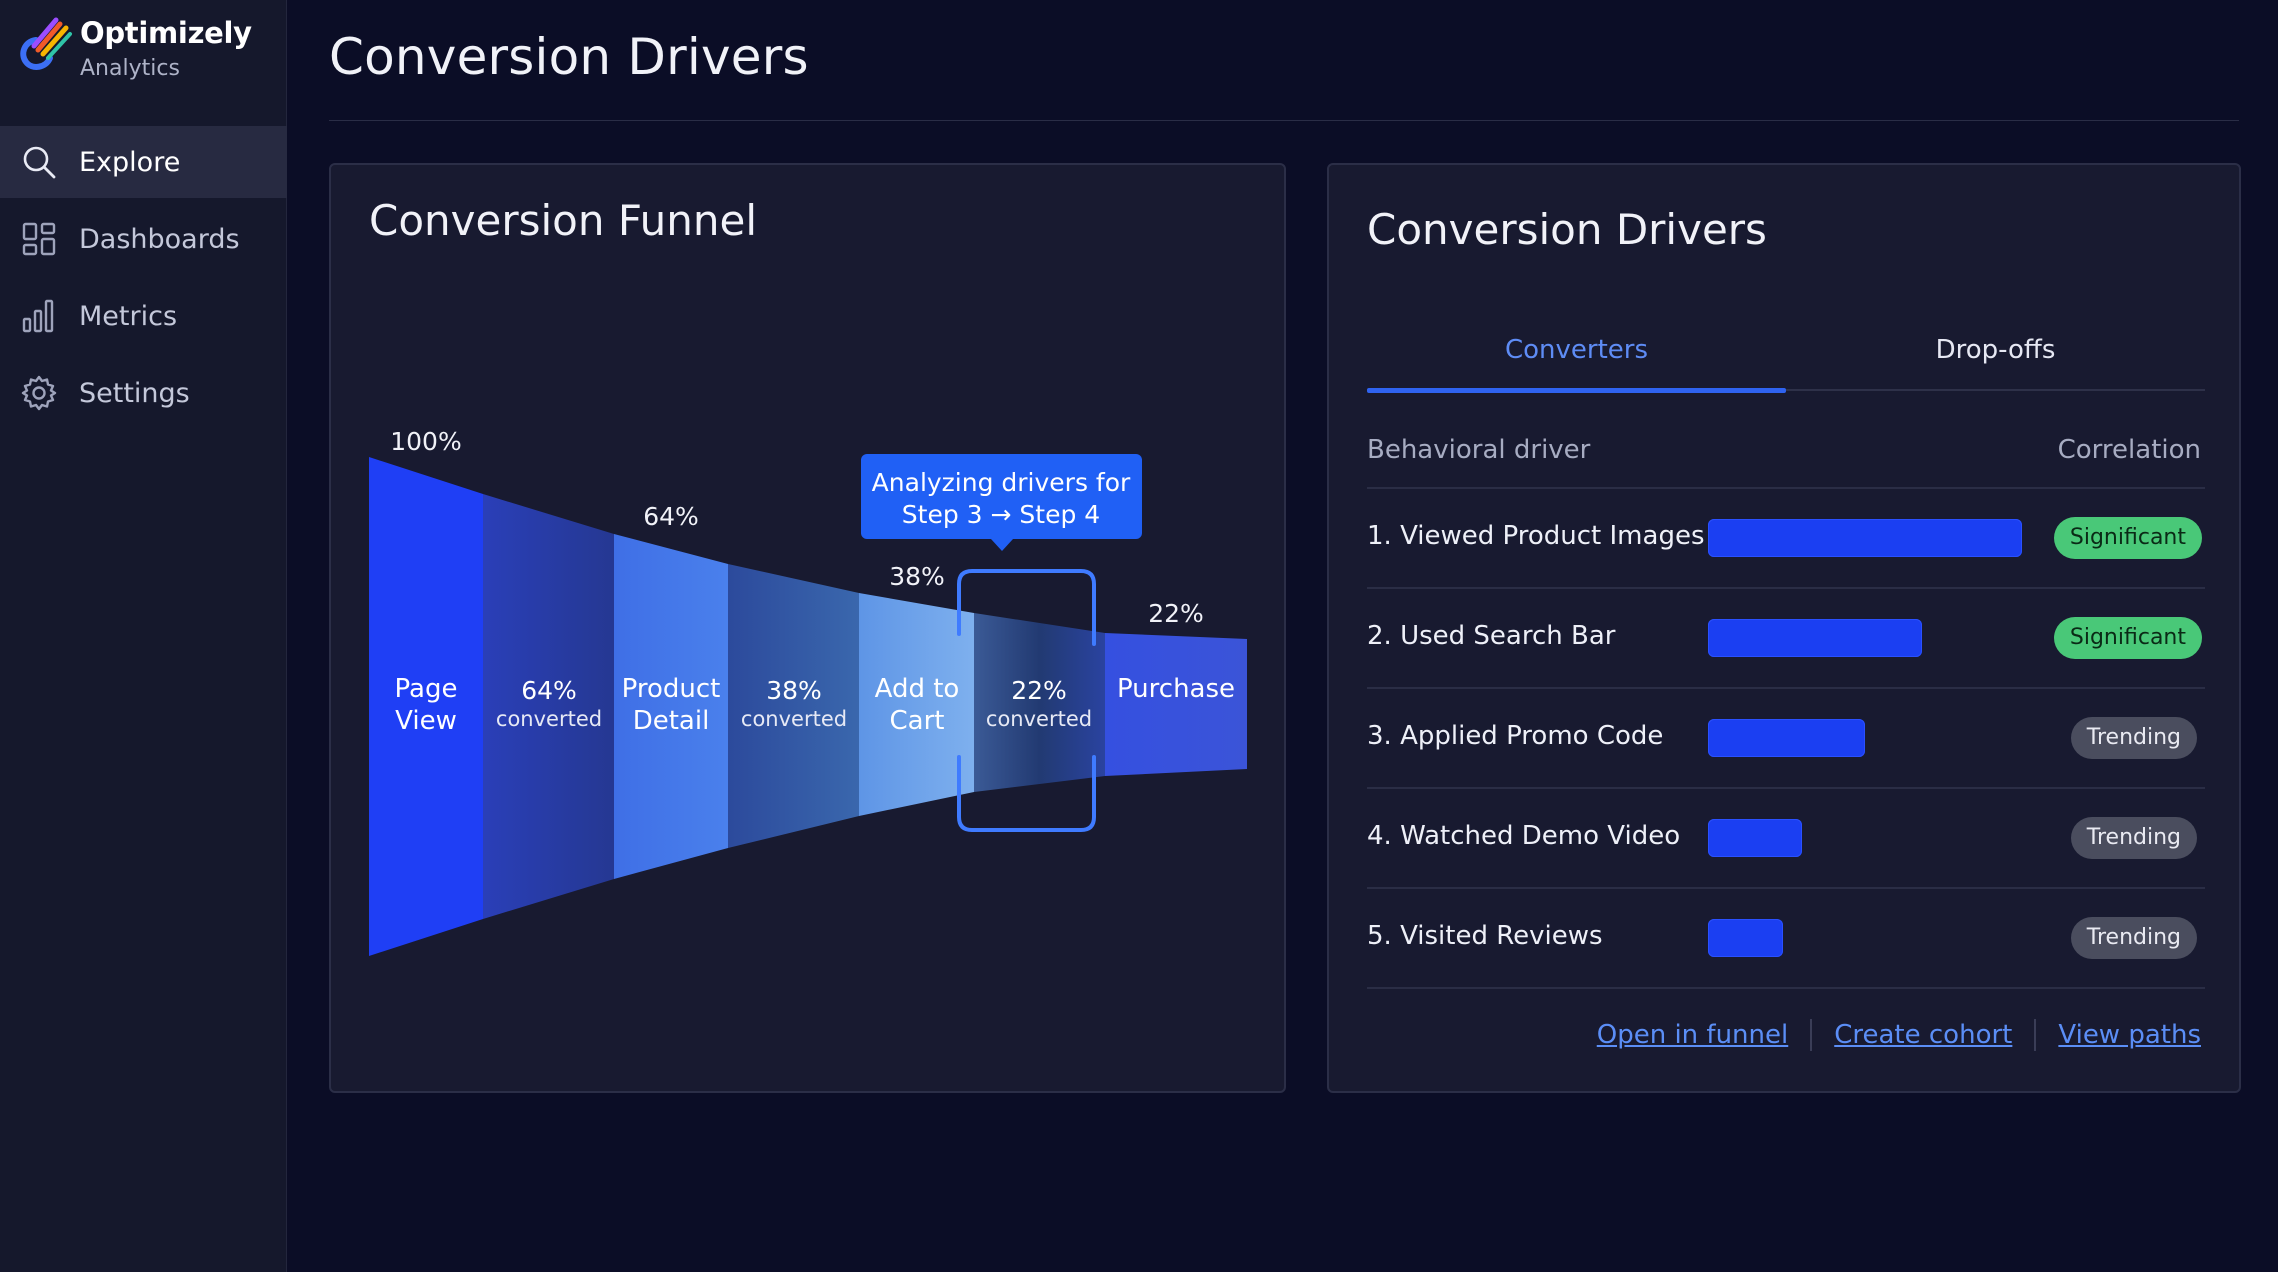 This screenshot has height=1272, width=2278. What do you see at coordinates (1176, 613) in the screenshot?
I see `step-pct-purchase: 22%` at bounding box center [1176, 613].